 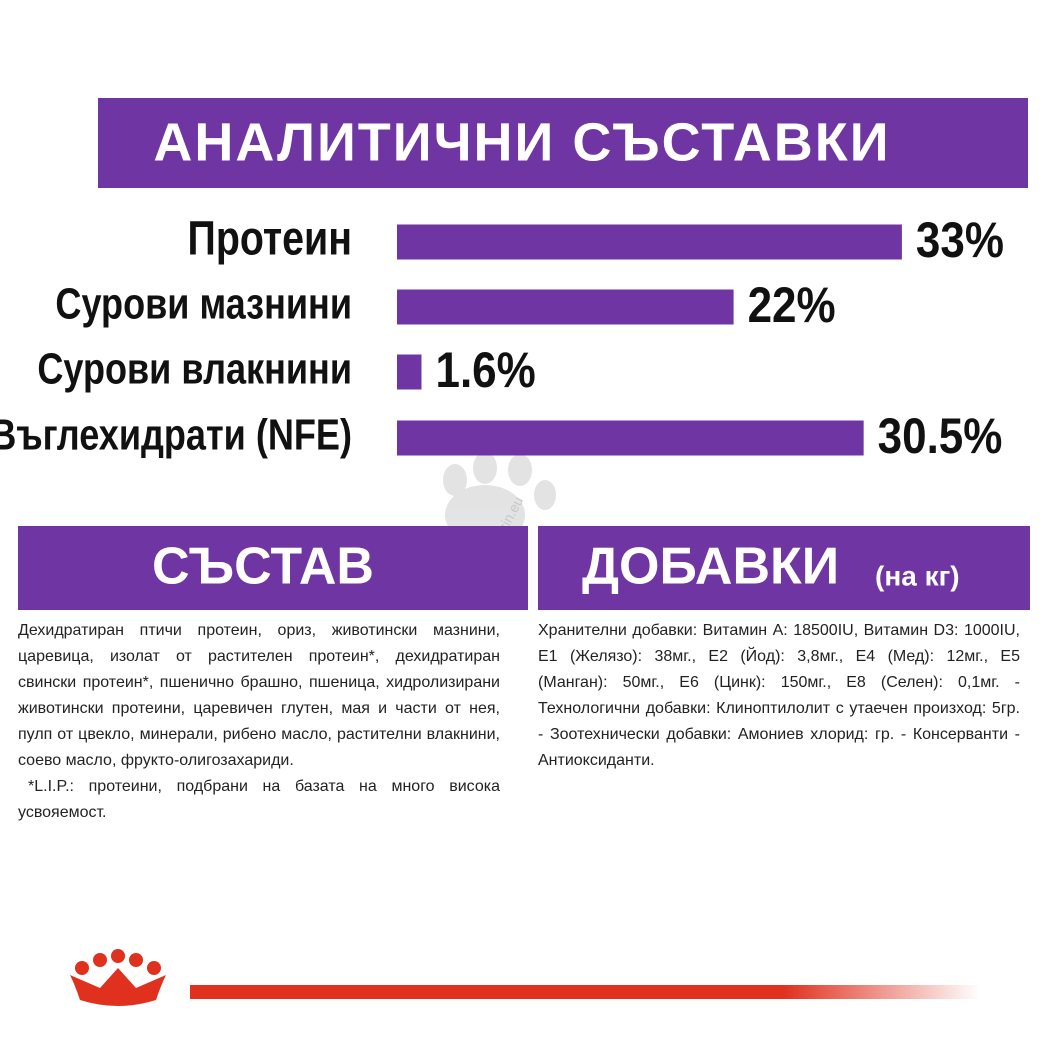 I want to click on bar-label: Въглехидрати (NFE), so click(x=176, y=434).